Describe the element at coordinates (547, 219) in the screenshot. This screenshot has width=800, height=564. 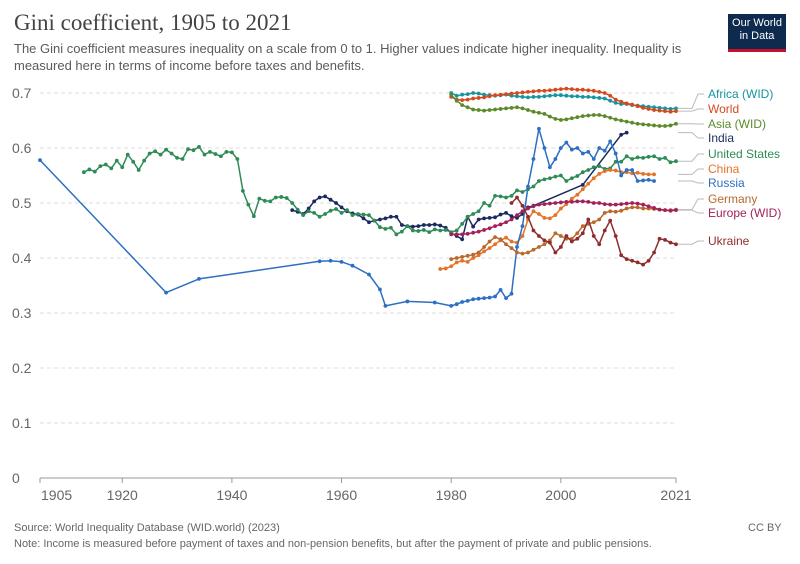
I see `series-line-china` at that location.